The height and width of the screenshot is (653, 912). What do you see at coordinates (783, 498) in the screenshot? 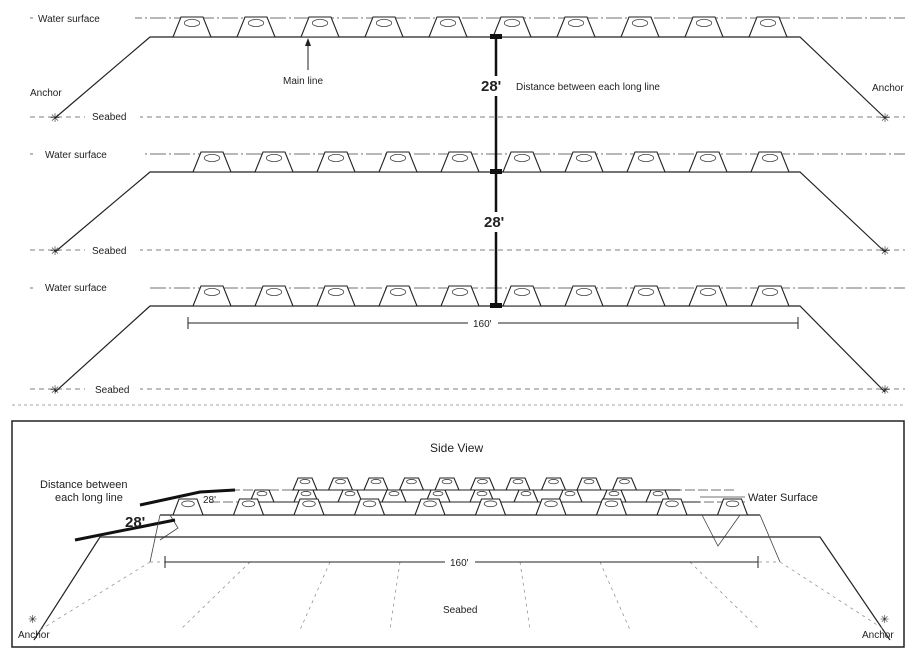
I see `water-surface-label: Water Surface` at bounding box center [783, 498].